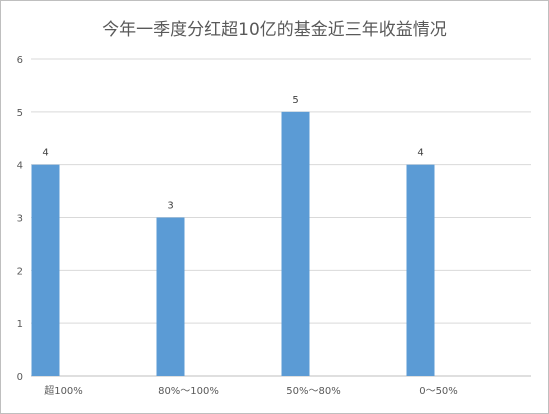 The width and height of the screenshot is (549, 414). What do you see at coordinates (295, 100) in the screenshot?
I see `data-label: 5` at bounding box center [295, 100].